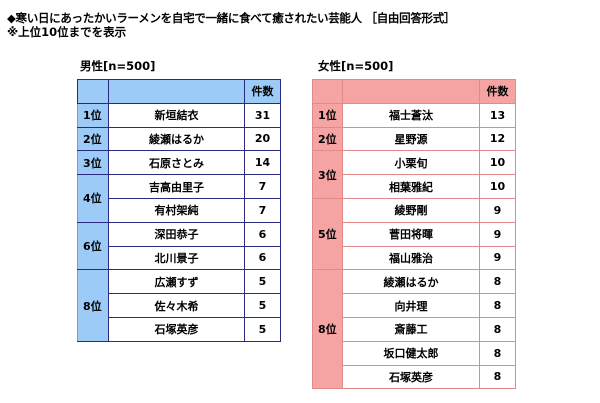 The image size is (600, 403). I want to click on table-row: 4位 吉高由里子 7, so click(179, 198).